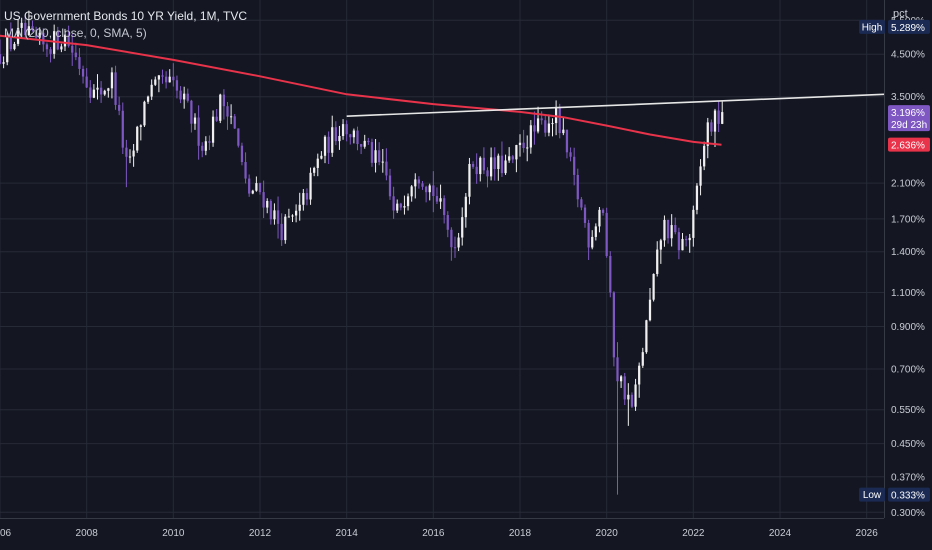 Image resolution: width=932 pixels, height=550 pixels. I want to click on symbol-title: US Government Bonds 10 YR Yield, 1M, TVC, so click(126, 16).